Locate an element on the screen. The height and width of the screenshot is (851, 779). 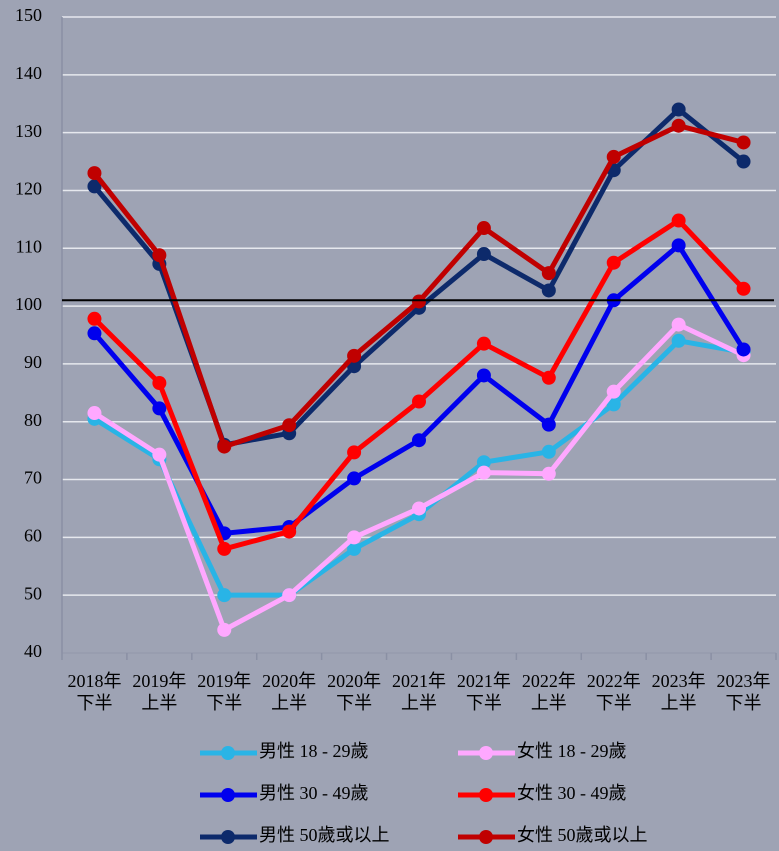
y-tick-label: 110 is located at coordinates (29, 246).